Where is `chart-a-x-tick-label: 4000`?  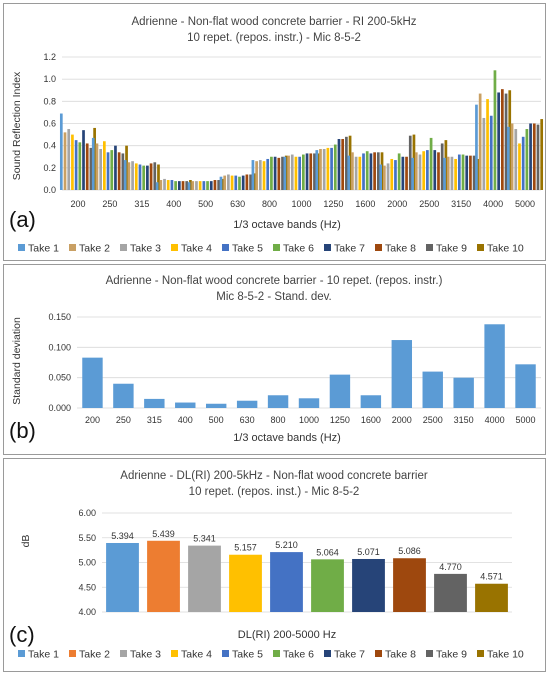
chart-a-x-tick-label: 4000 is located at coordinates (493, 204).